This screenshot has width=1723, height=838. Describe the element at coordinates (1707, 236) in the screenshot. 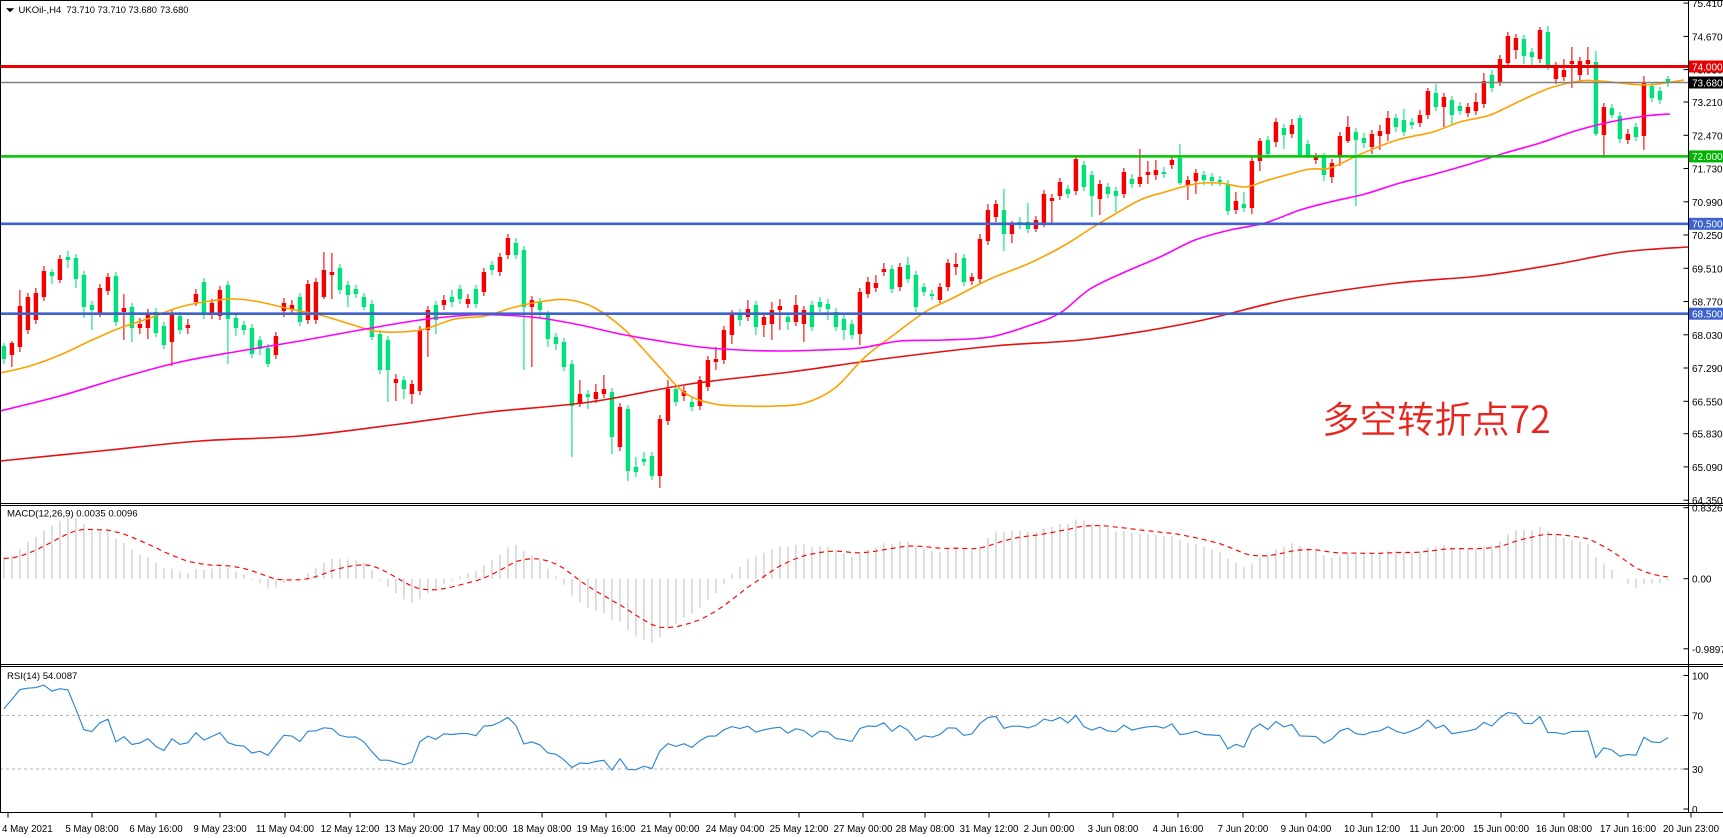

I see `svg-text: 70.250` at that location.